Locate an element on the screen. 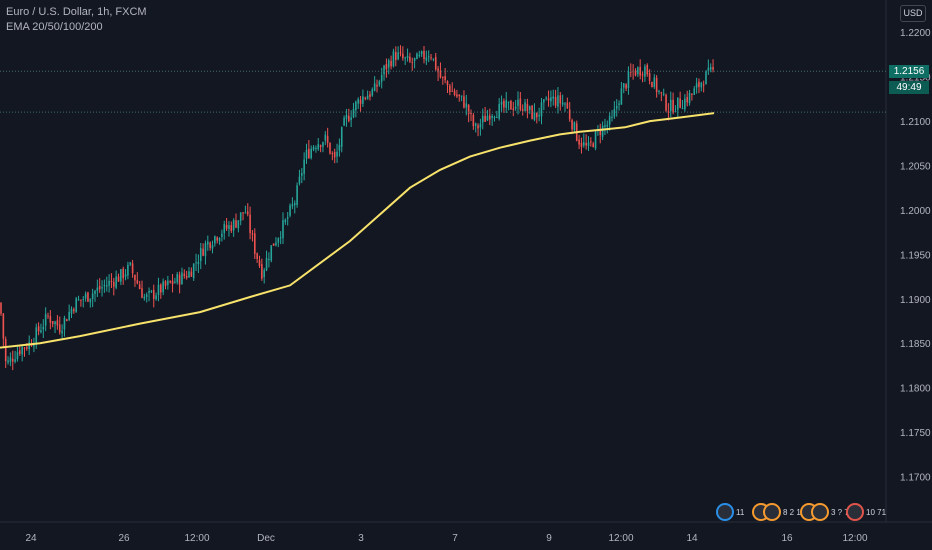 This screenshot has height=550, width=932. y-tick-label: 1.2200 is located at coordinates (915, 33).